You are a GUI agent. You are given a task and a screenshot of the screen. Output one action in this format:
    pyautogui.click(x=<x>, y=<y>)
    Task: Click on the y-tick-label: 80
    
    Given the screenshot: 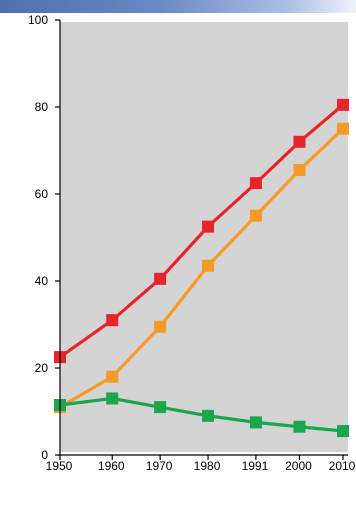 What is the action you would take?
    pyautogui.click(x=42, y=107)
    